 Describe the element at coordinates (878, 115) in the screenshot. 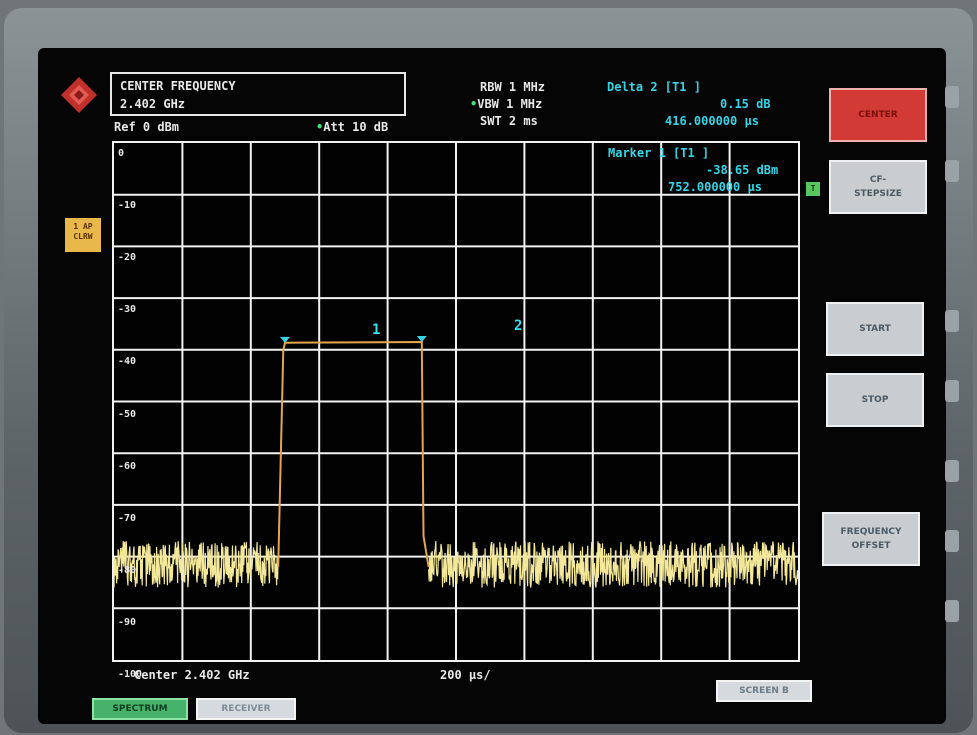

I see `center-softkey: CENTER` at that location.